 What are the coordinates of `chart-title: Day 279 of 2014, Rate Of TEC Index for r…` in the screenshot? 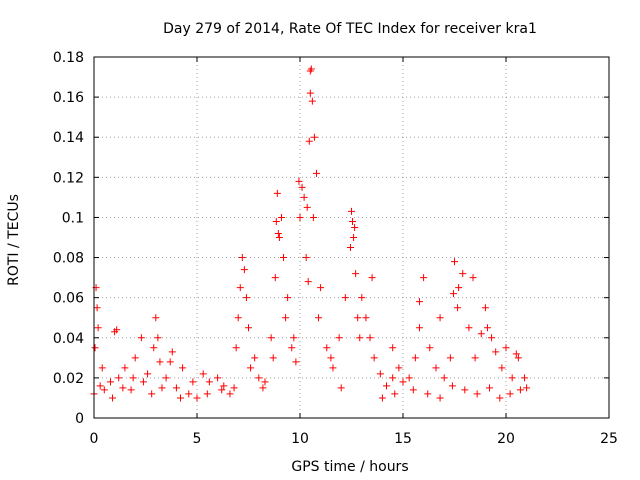 It's located at (350, 29).